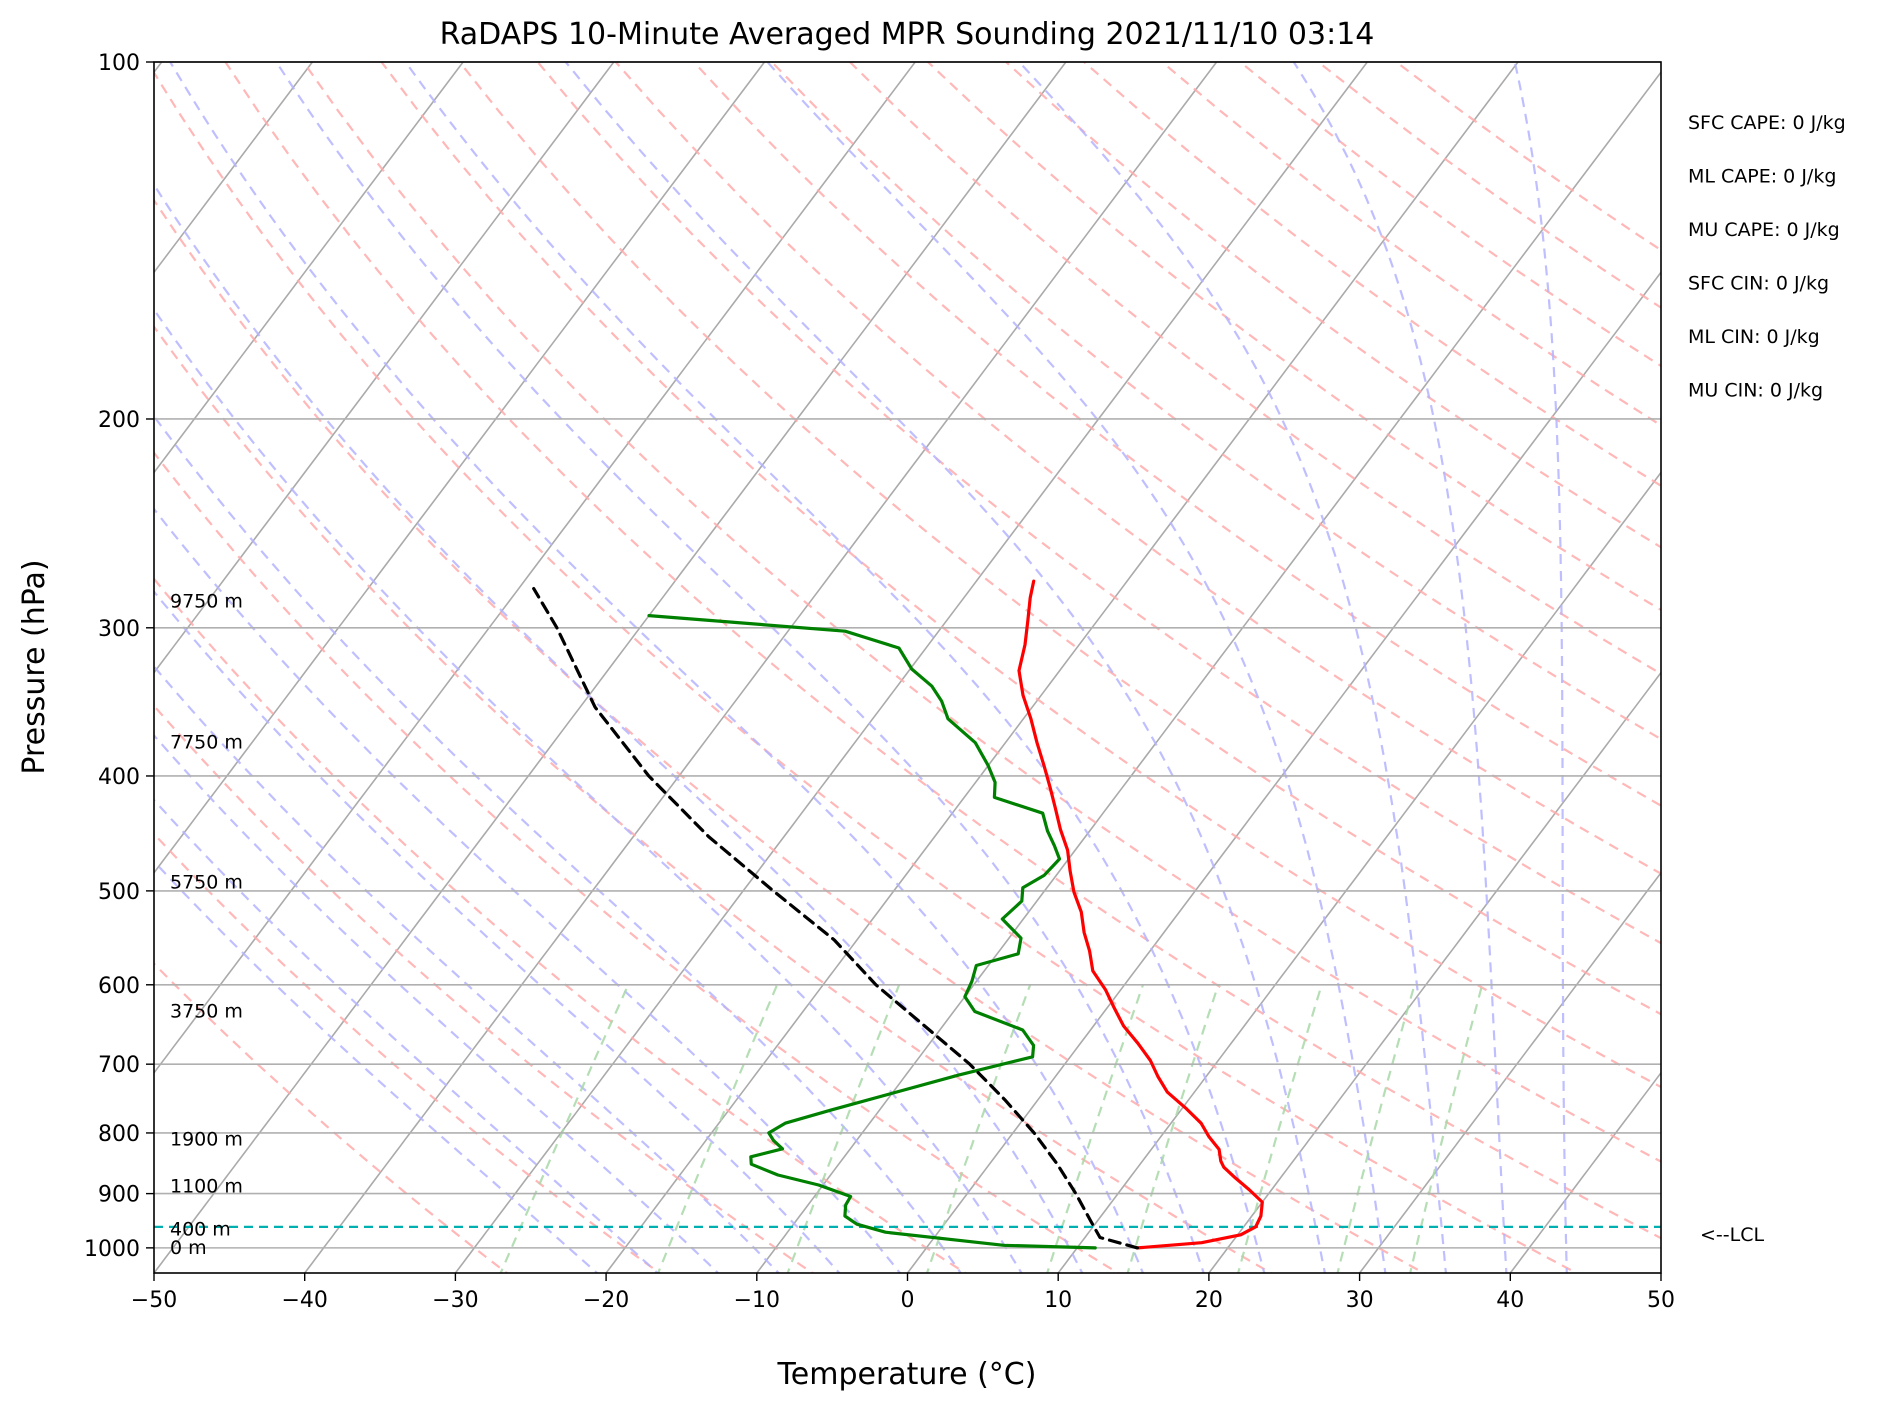 Image resolution: width=1882 pixels, height=1406 pixels. I want to click on x-tick-label: −30, so click(455, 1300).